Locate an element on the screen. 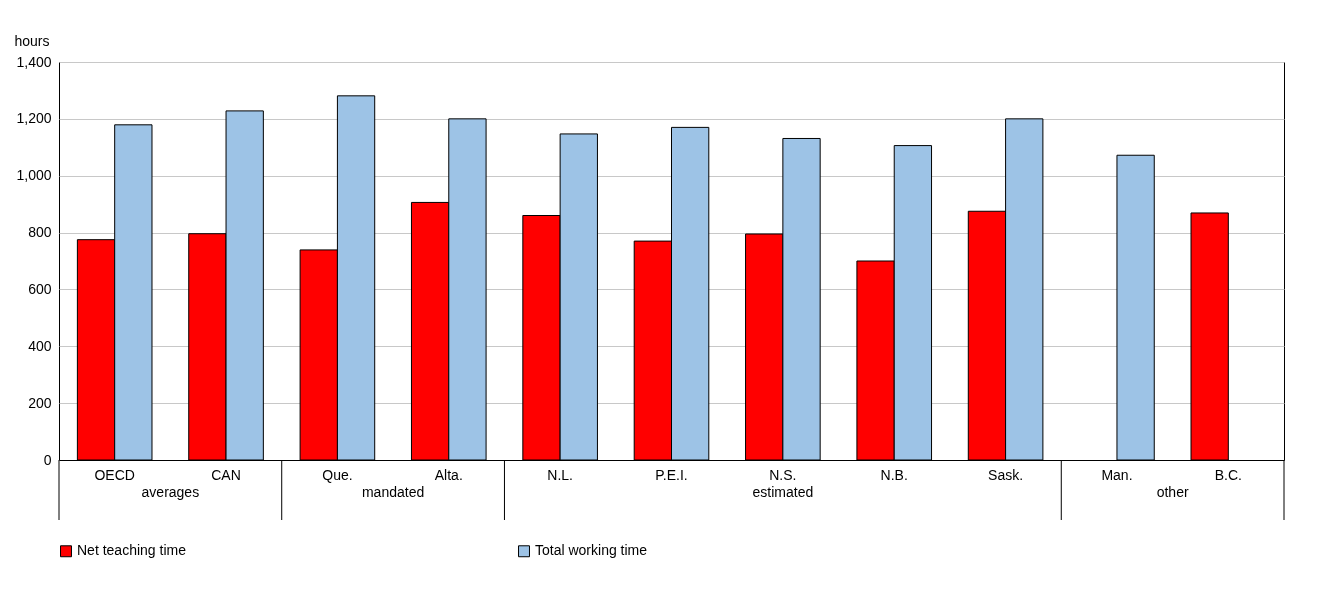 The height and width of the screenshot is (592, 1341). x-tick-label: Man. is located at coordinates (1117, 474).